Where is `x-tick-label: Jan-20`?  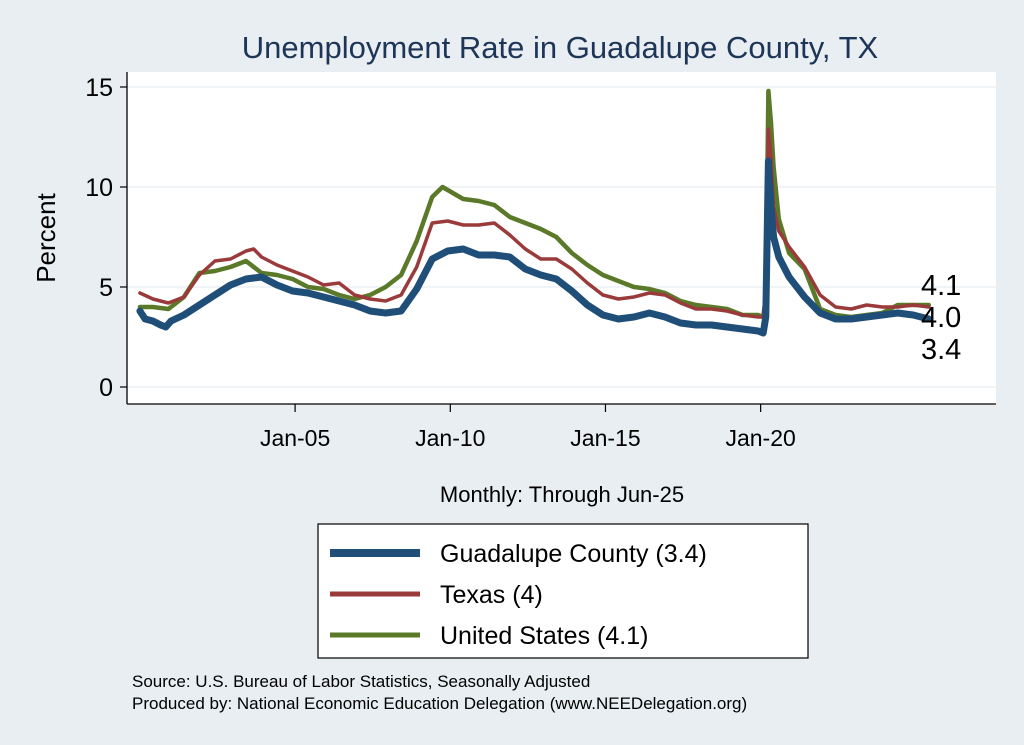
x-tick-label: Jan-20 is located at coordinates (760, 438).